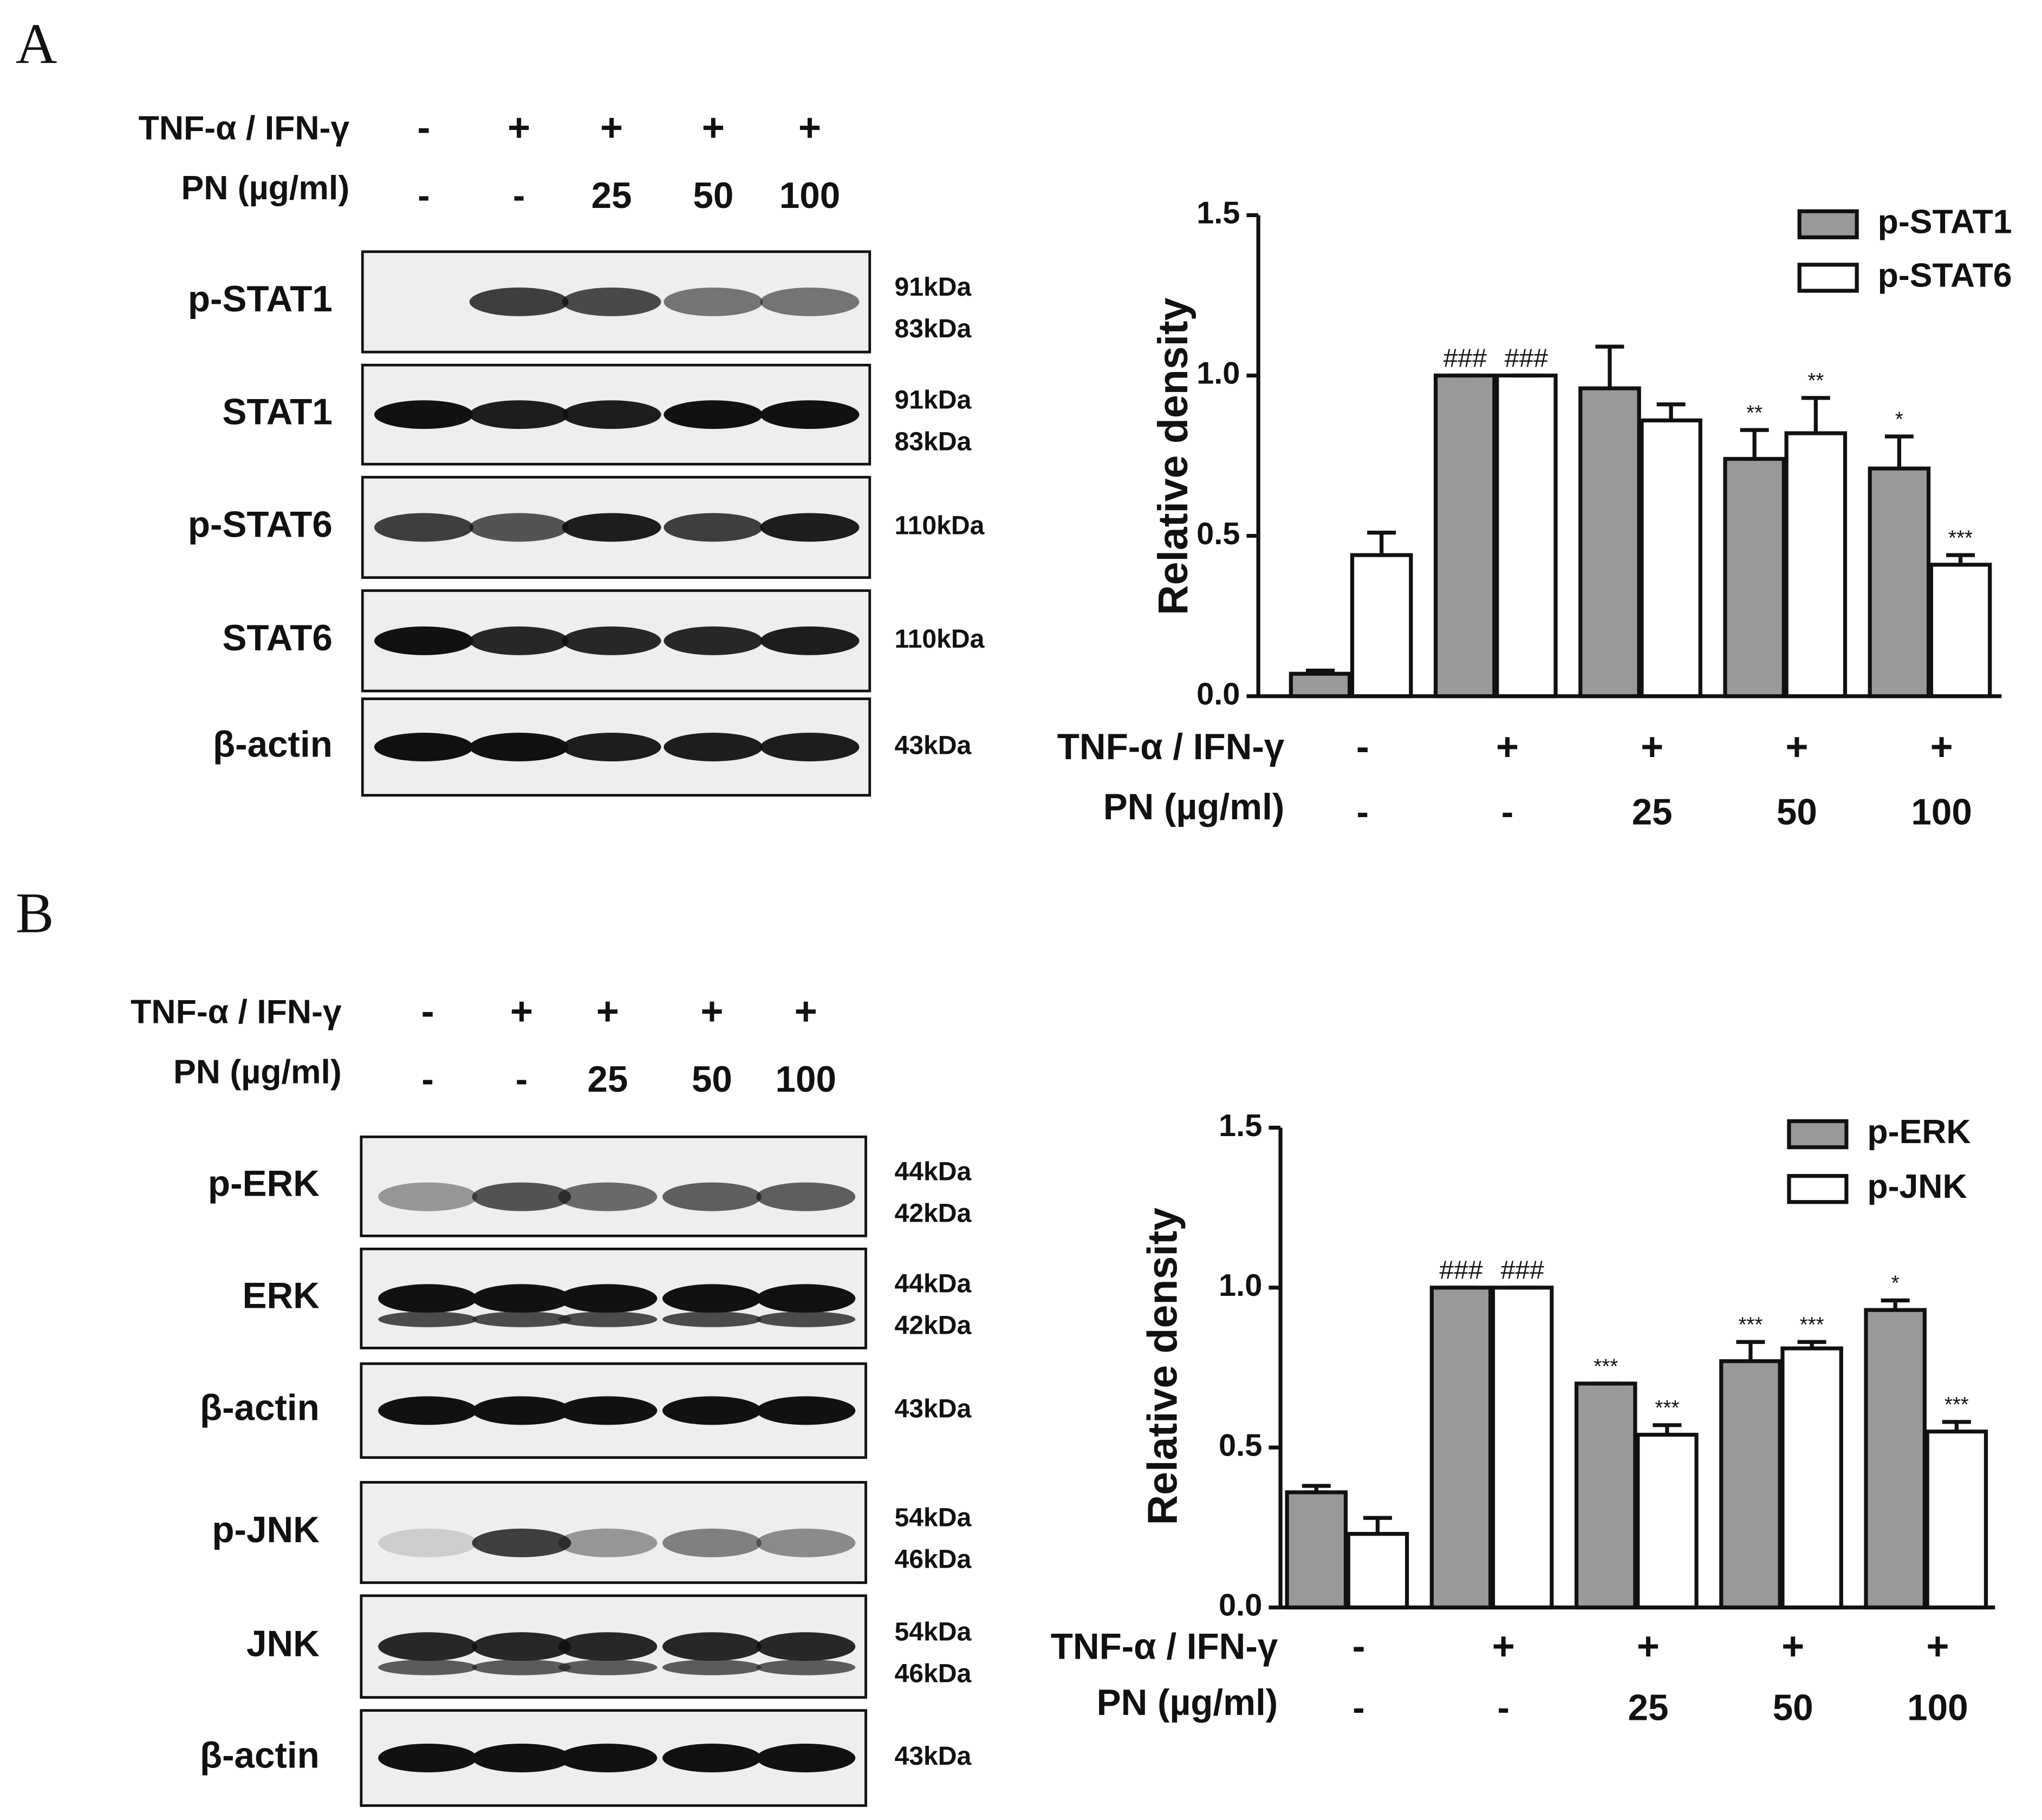  Describe the element at coordinates (933, 1631) in the screenshot. I see `kda-label: 54kDa` at that location.